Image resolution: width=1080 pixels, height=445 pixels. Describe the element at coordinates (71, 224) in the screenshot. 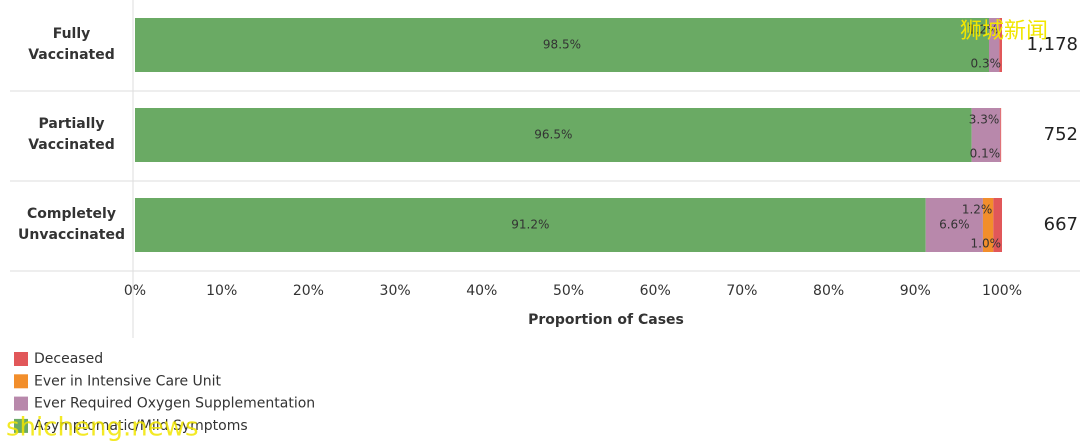

I see `category-label: Completely Unvaccinated` at that location.